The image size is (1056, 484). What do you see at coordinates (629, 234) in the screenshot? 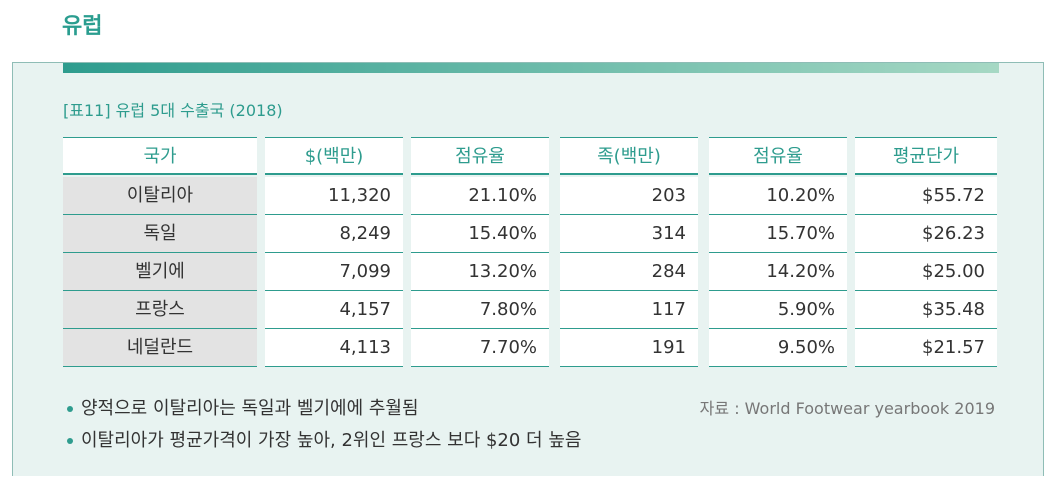
I see `table-cell-pairs: 314` at bounding box center [629, 234].